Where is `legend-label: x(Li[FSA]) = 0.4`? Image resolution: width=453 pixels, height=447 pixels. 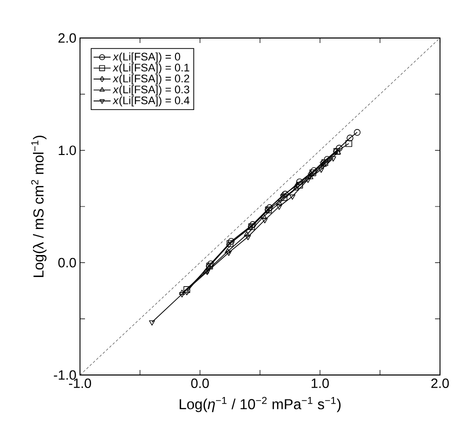
legend-label: x(Li[FSA]) = 0.4 is located at coordinates (151, 101).